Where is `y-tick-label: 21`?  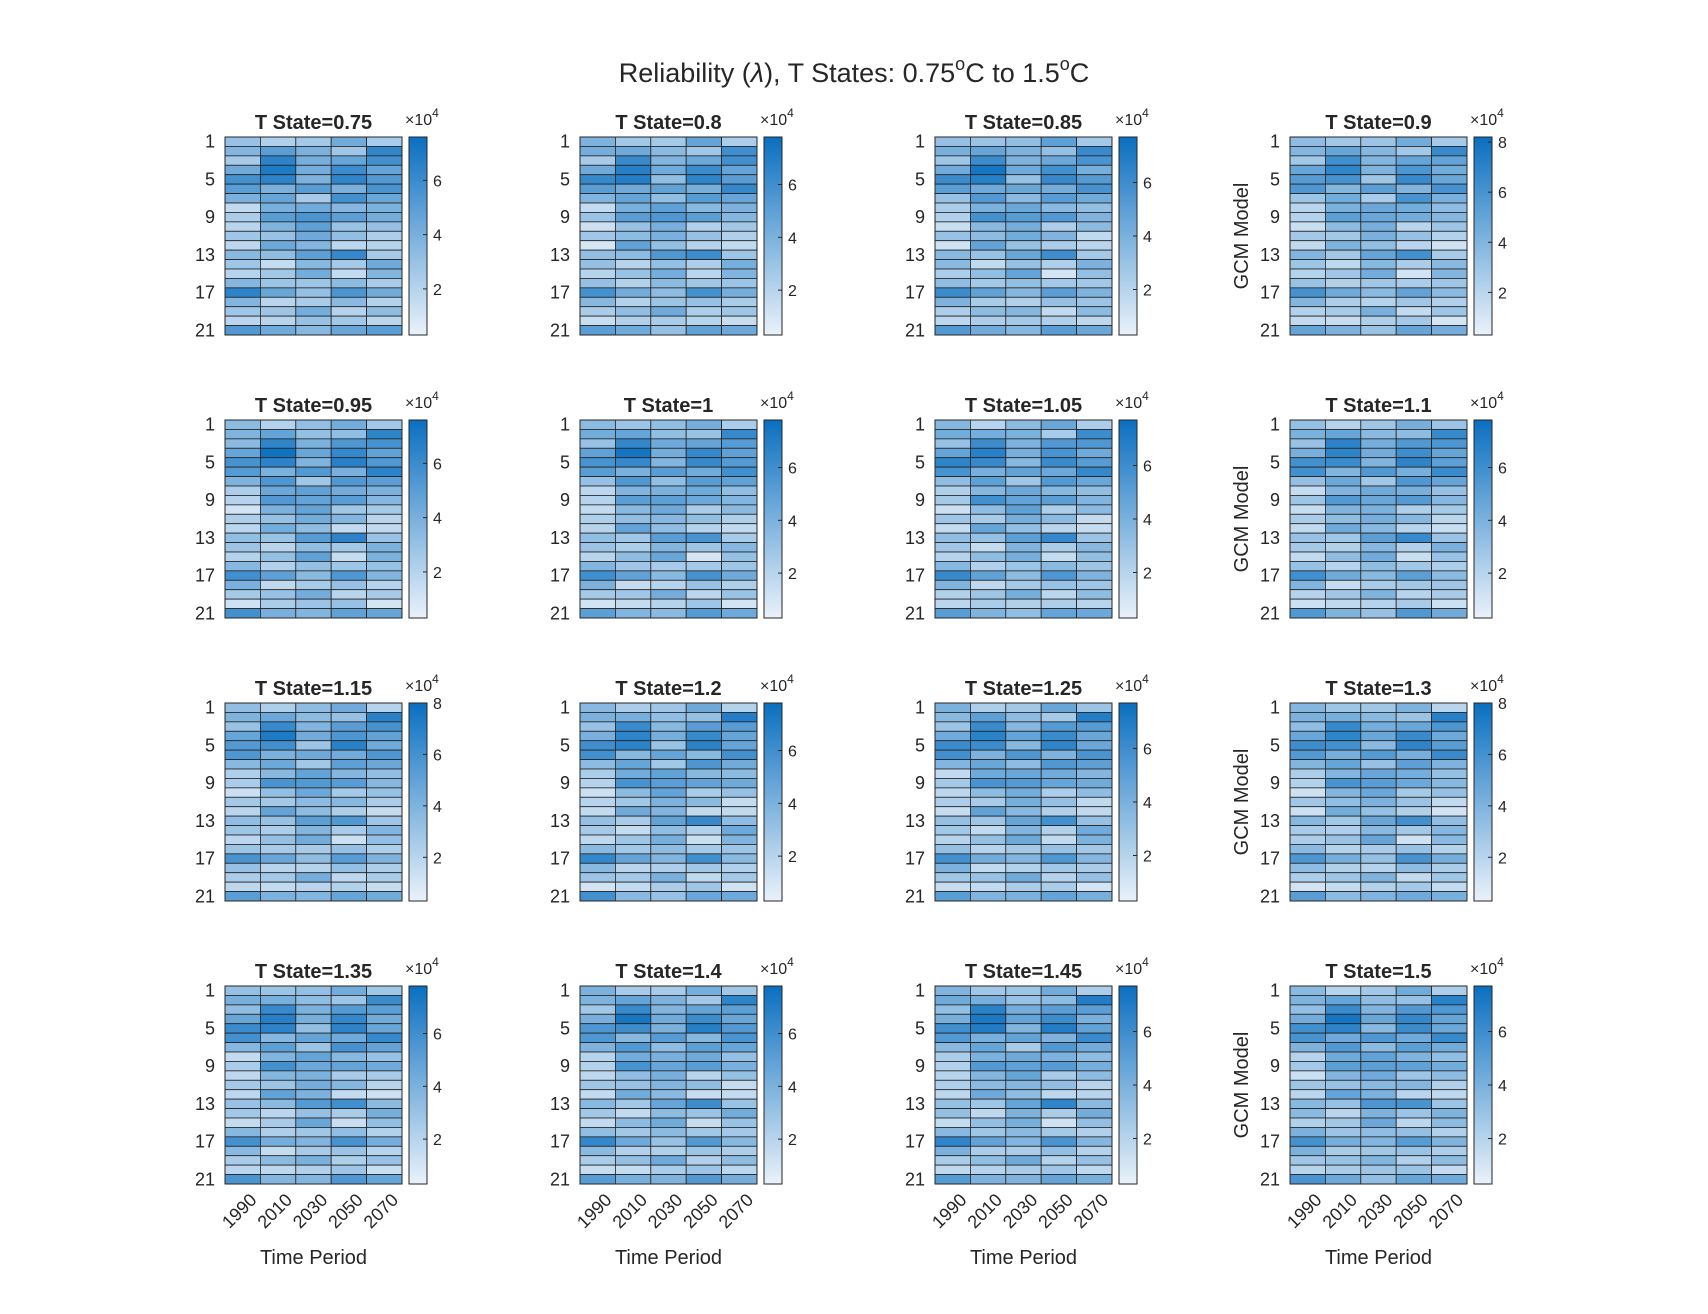
y-tick-label: 21 is located at coordinates (560, 613).